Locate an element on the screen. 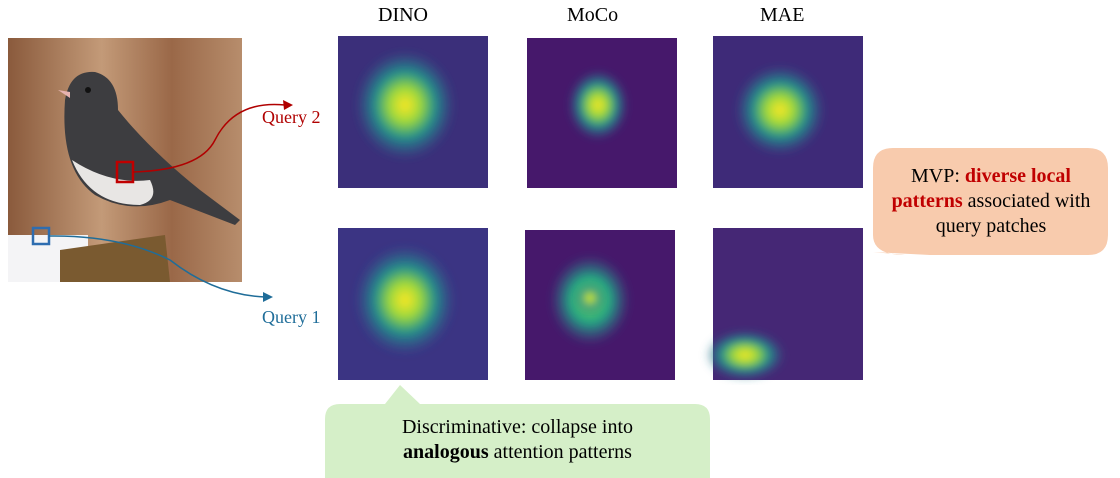 The height and width of the screenshot is (478, 1120). callout-highlight: diverse local patterns is located at coordinates (981, 188).